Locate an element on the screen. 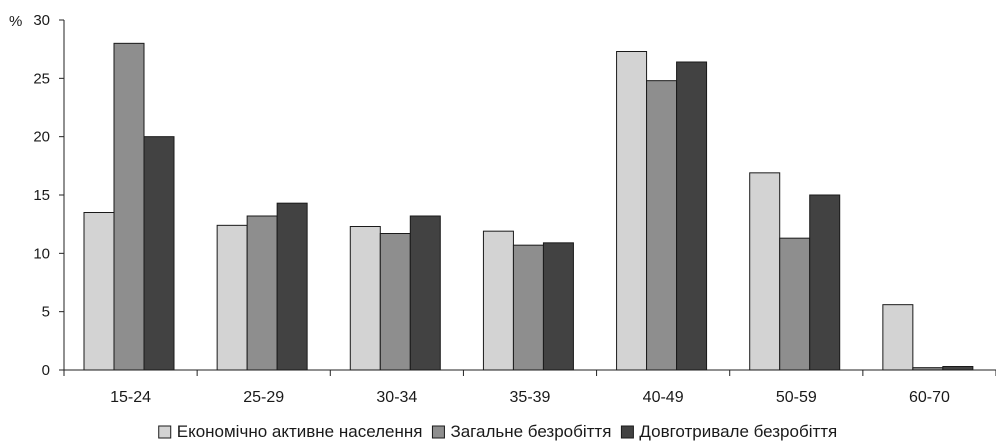  x-tick-label: 40-49 is located at coordinates (663, 397).